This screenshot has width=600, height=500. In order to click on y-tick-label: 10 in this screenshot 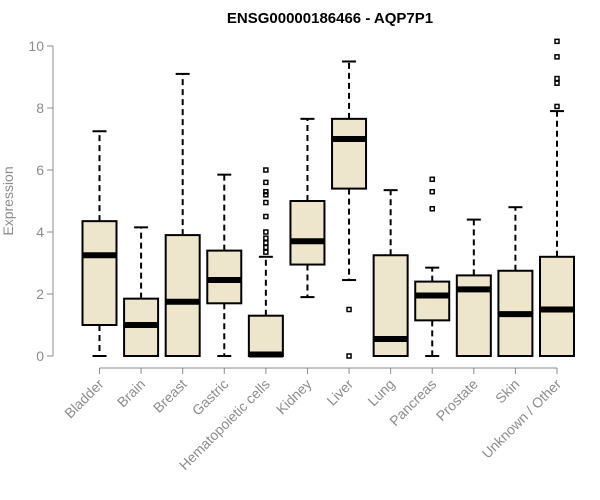, I will do `click(36, 46)`.